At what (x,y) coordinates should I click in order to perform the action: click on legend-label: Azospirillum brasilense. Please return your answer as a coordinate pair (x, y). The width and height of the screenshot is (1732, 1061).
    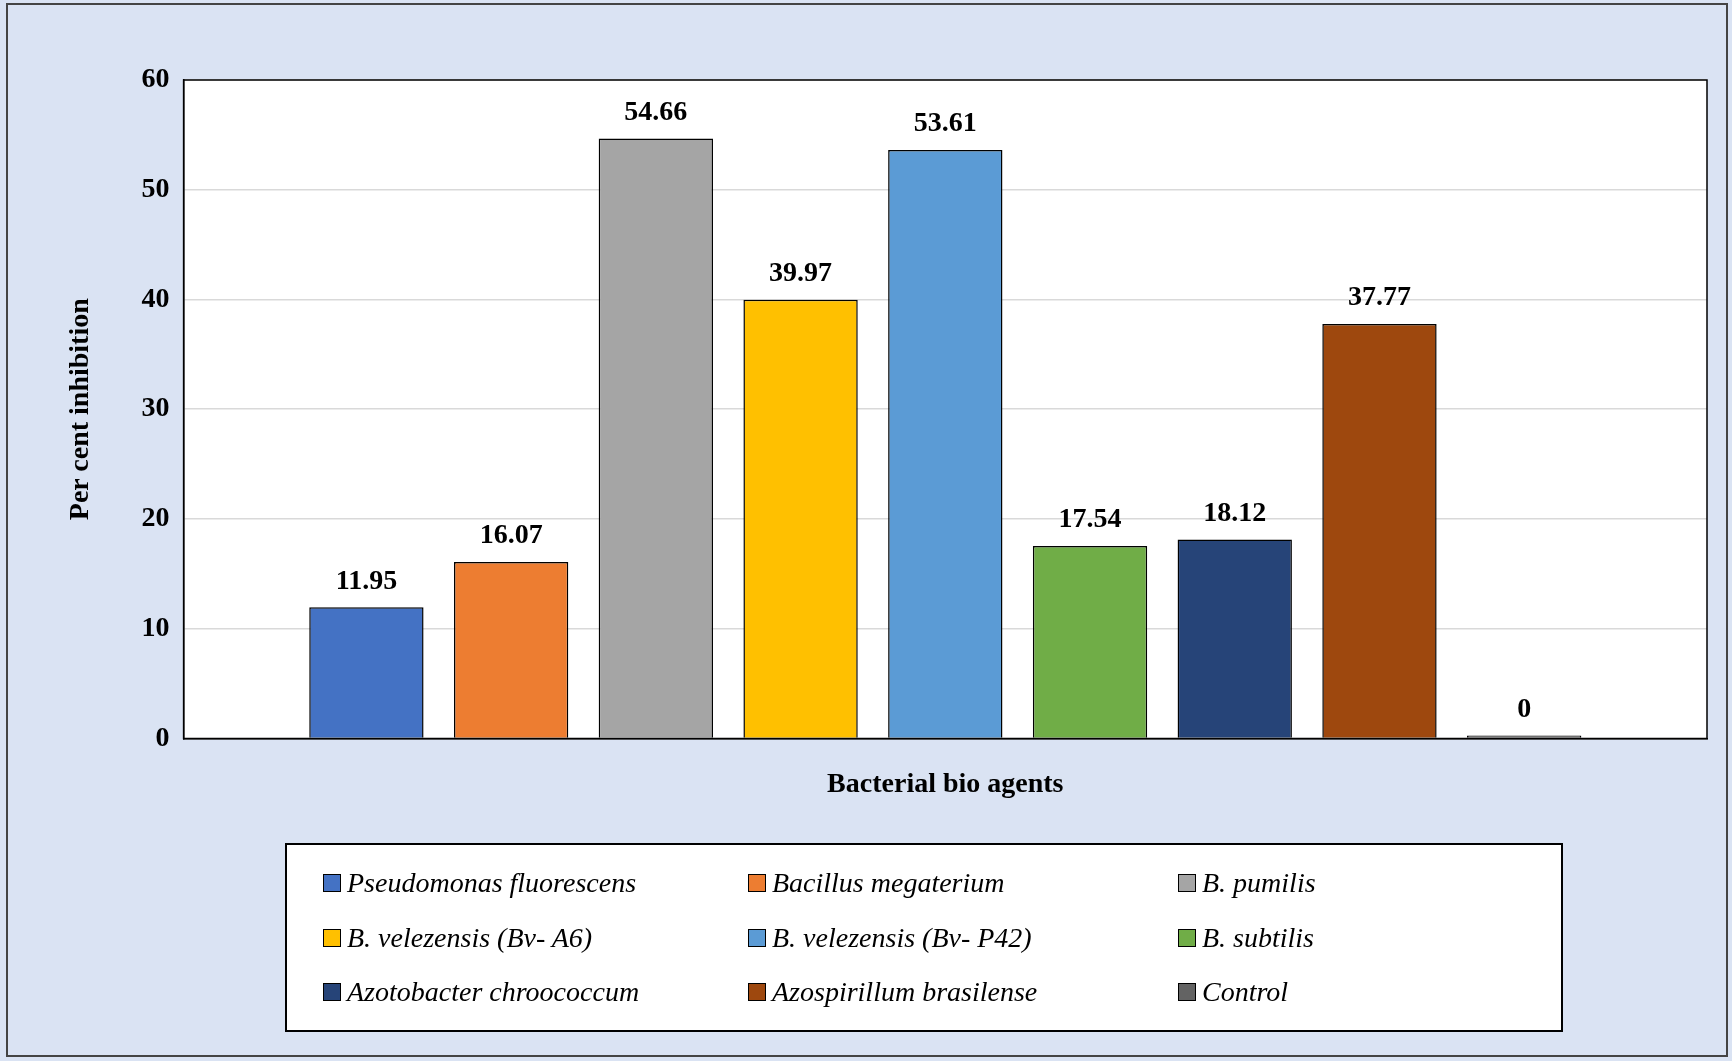
    Looking at the image, I should click on (905, 991).